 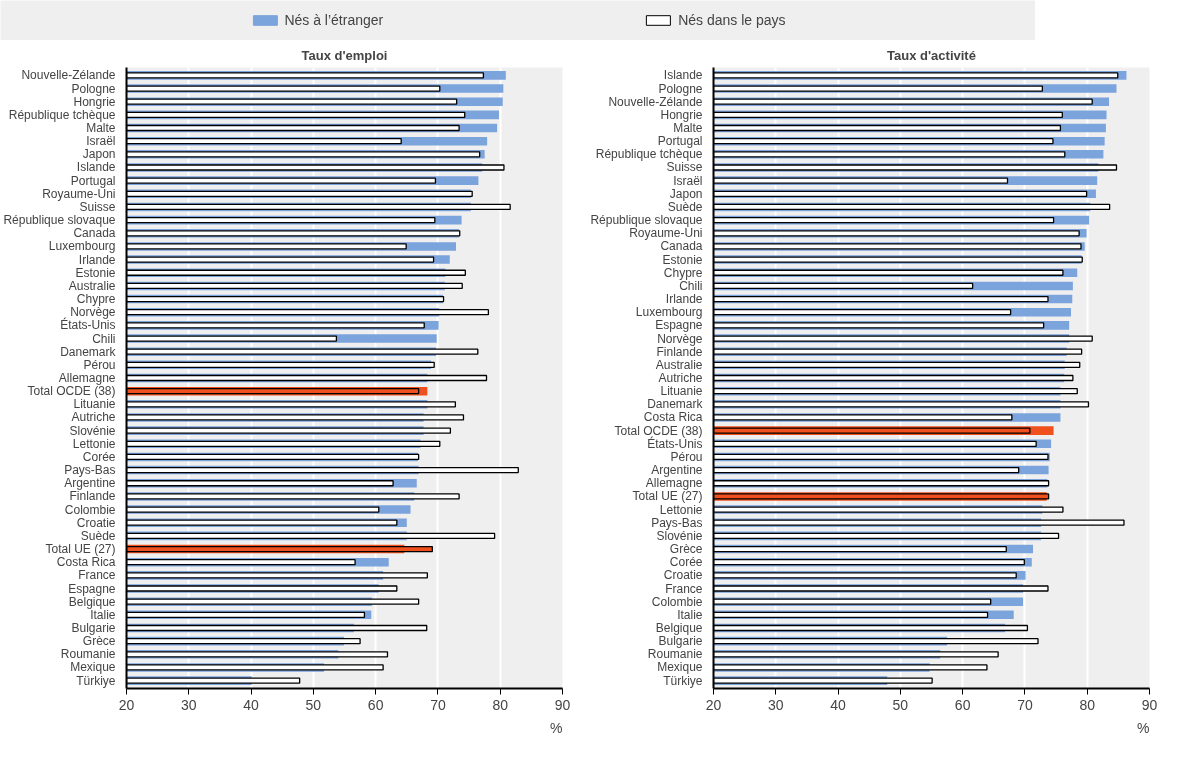 I want to click on y-tick-label: Roumanie, so click(x=675, y=654).